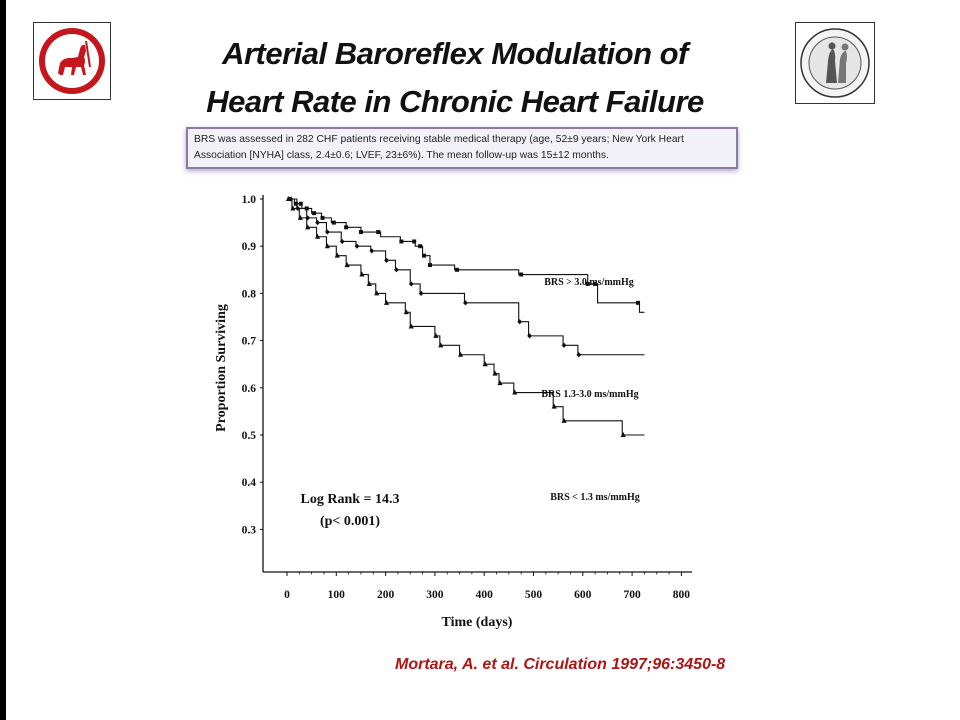 The height and width of the screenshot is (720, 960). Describe the element at coordinates (477, 622) in the screenshot. I see `x-axis-title: Time (days)` at that location.